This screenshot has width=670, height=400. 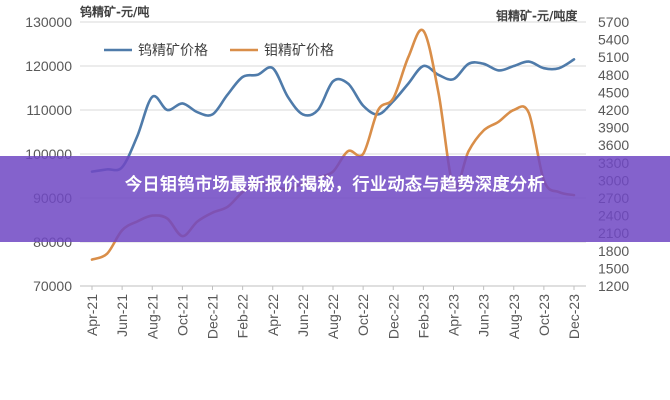 What do you see at coordinates (48, 22) in the screenshot?
I see `left-tick-label: 130000` at bounding box center [48, 22].